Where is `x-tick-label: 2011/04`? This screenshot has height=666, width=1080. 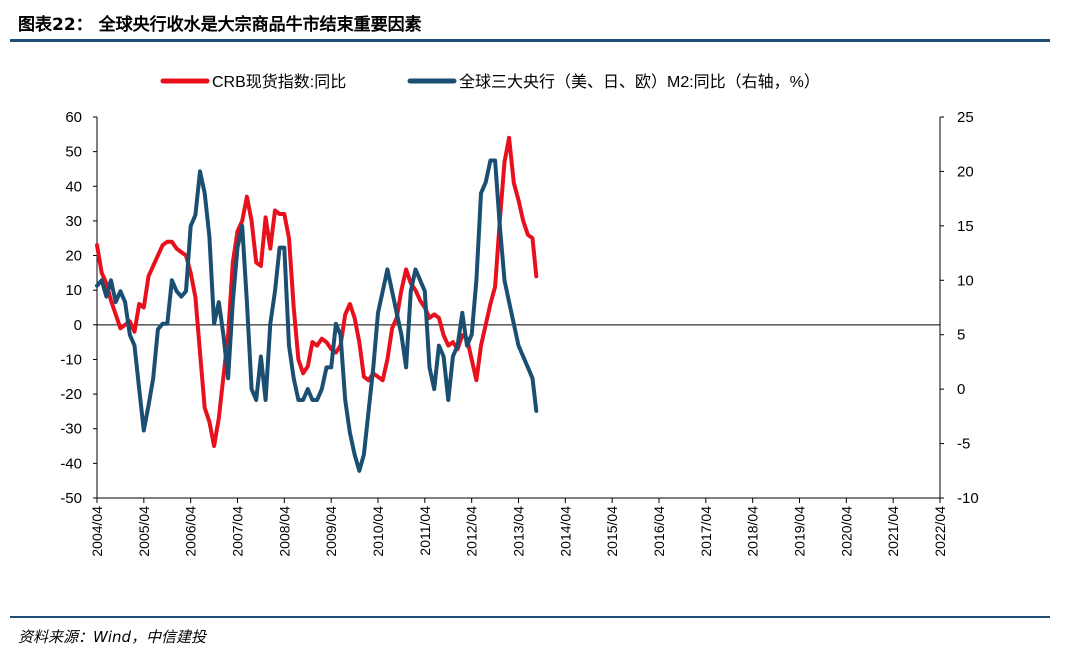 x-tick-label: 2011/04 is located at coordinates (425, 531).